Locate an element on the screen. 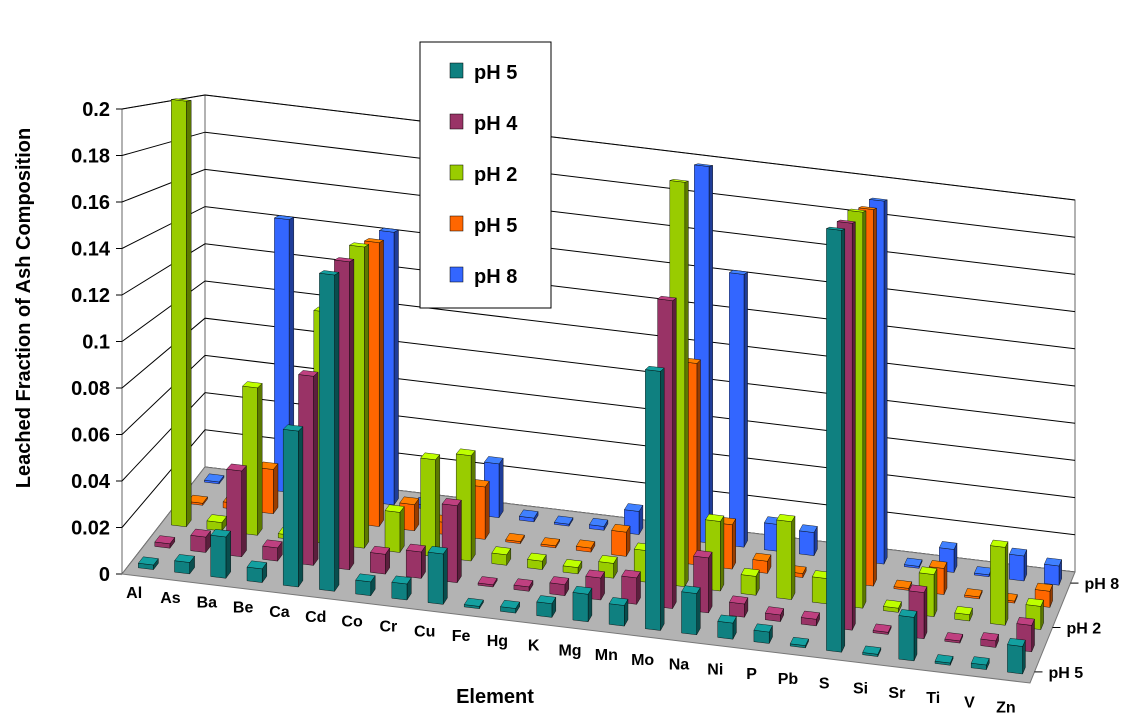 This screenshot has width=1134, height=725. x-tick-label: K is located at coordinates (534, 646).